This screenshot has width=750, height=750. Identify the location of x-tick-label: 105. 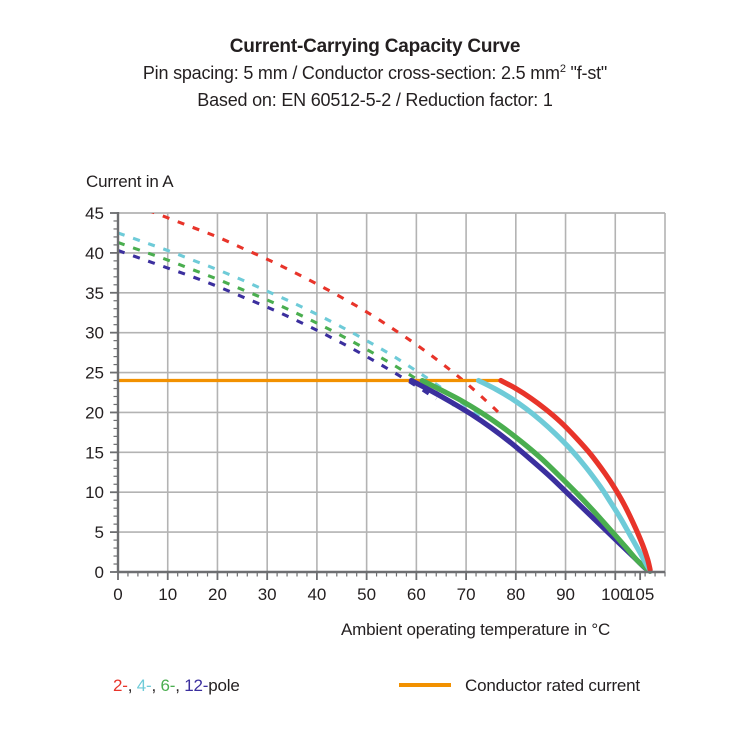
(640, 594).